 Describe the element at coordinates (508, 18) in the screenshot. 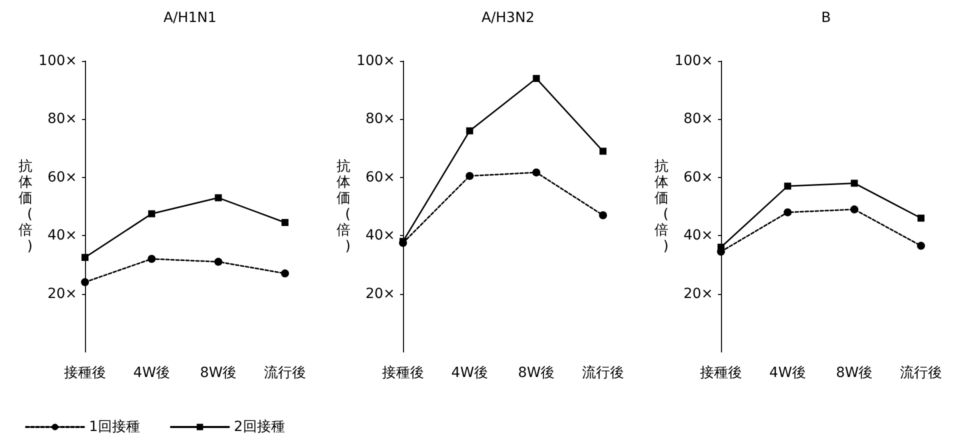

I see `chart-title: A/H3N2` at that location.